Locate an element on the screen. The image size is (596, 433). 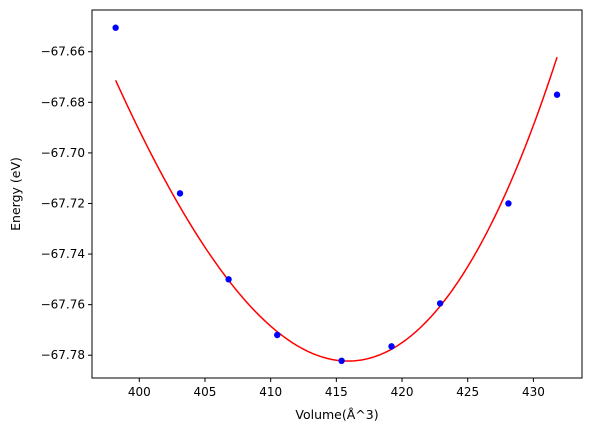
y-tick-label: −67.70 is located at coordinates (63, 153).